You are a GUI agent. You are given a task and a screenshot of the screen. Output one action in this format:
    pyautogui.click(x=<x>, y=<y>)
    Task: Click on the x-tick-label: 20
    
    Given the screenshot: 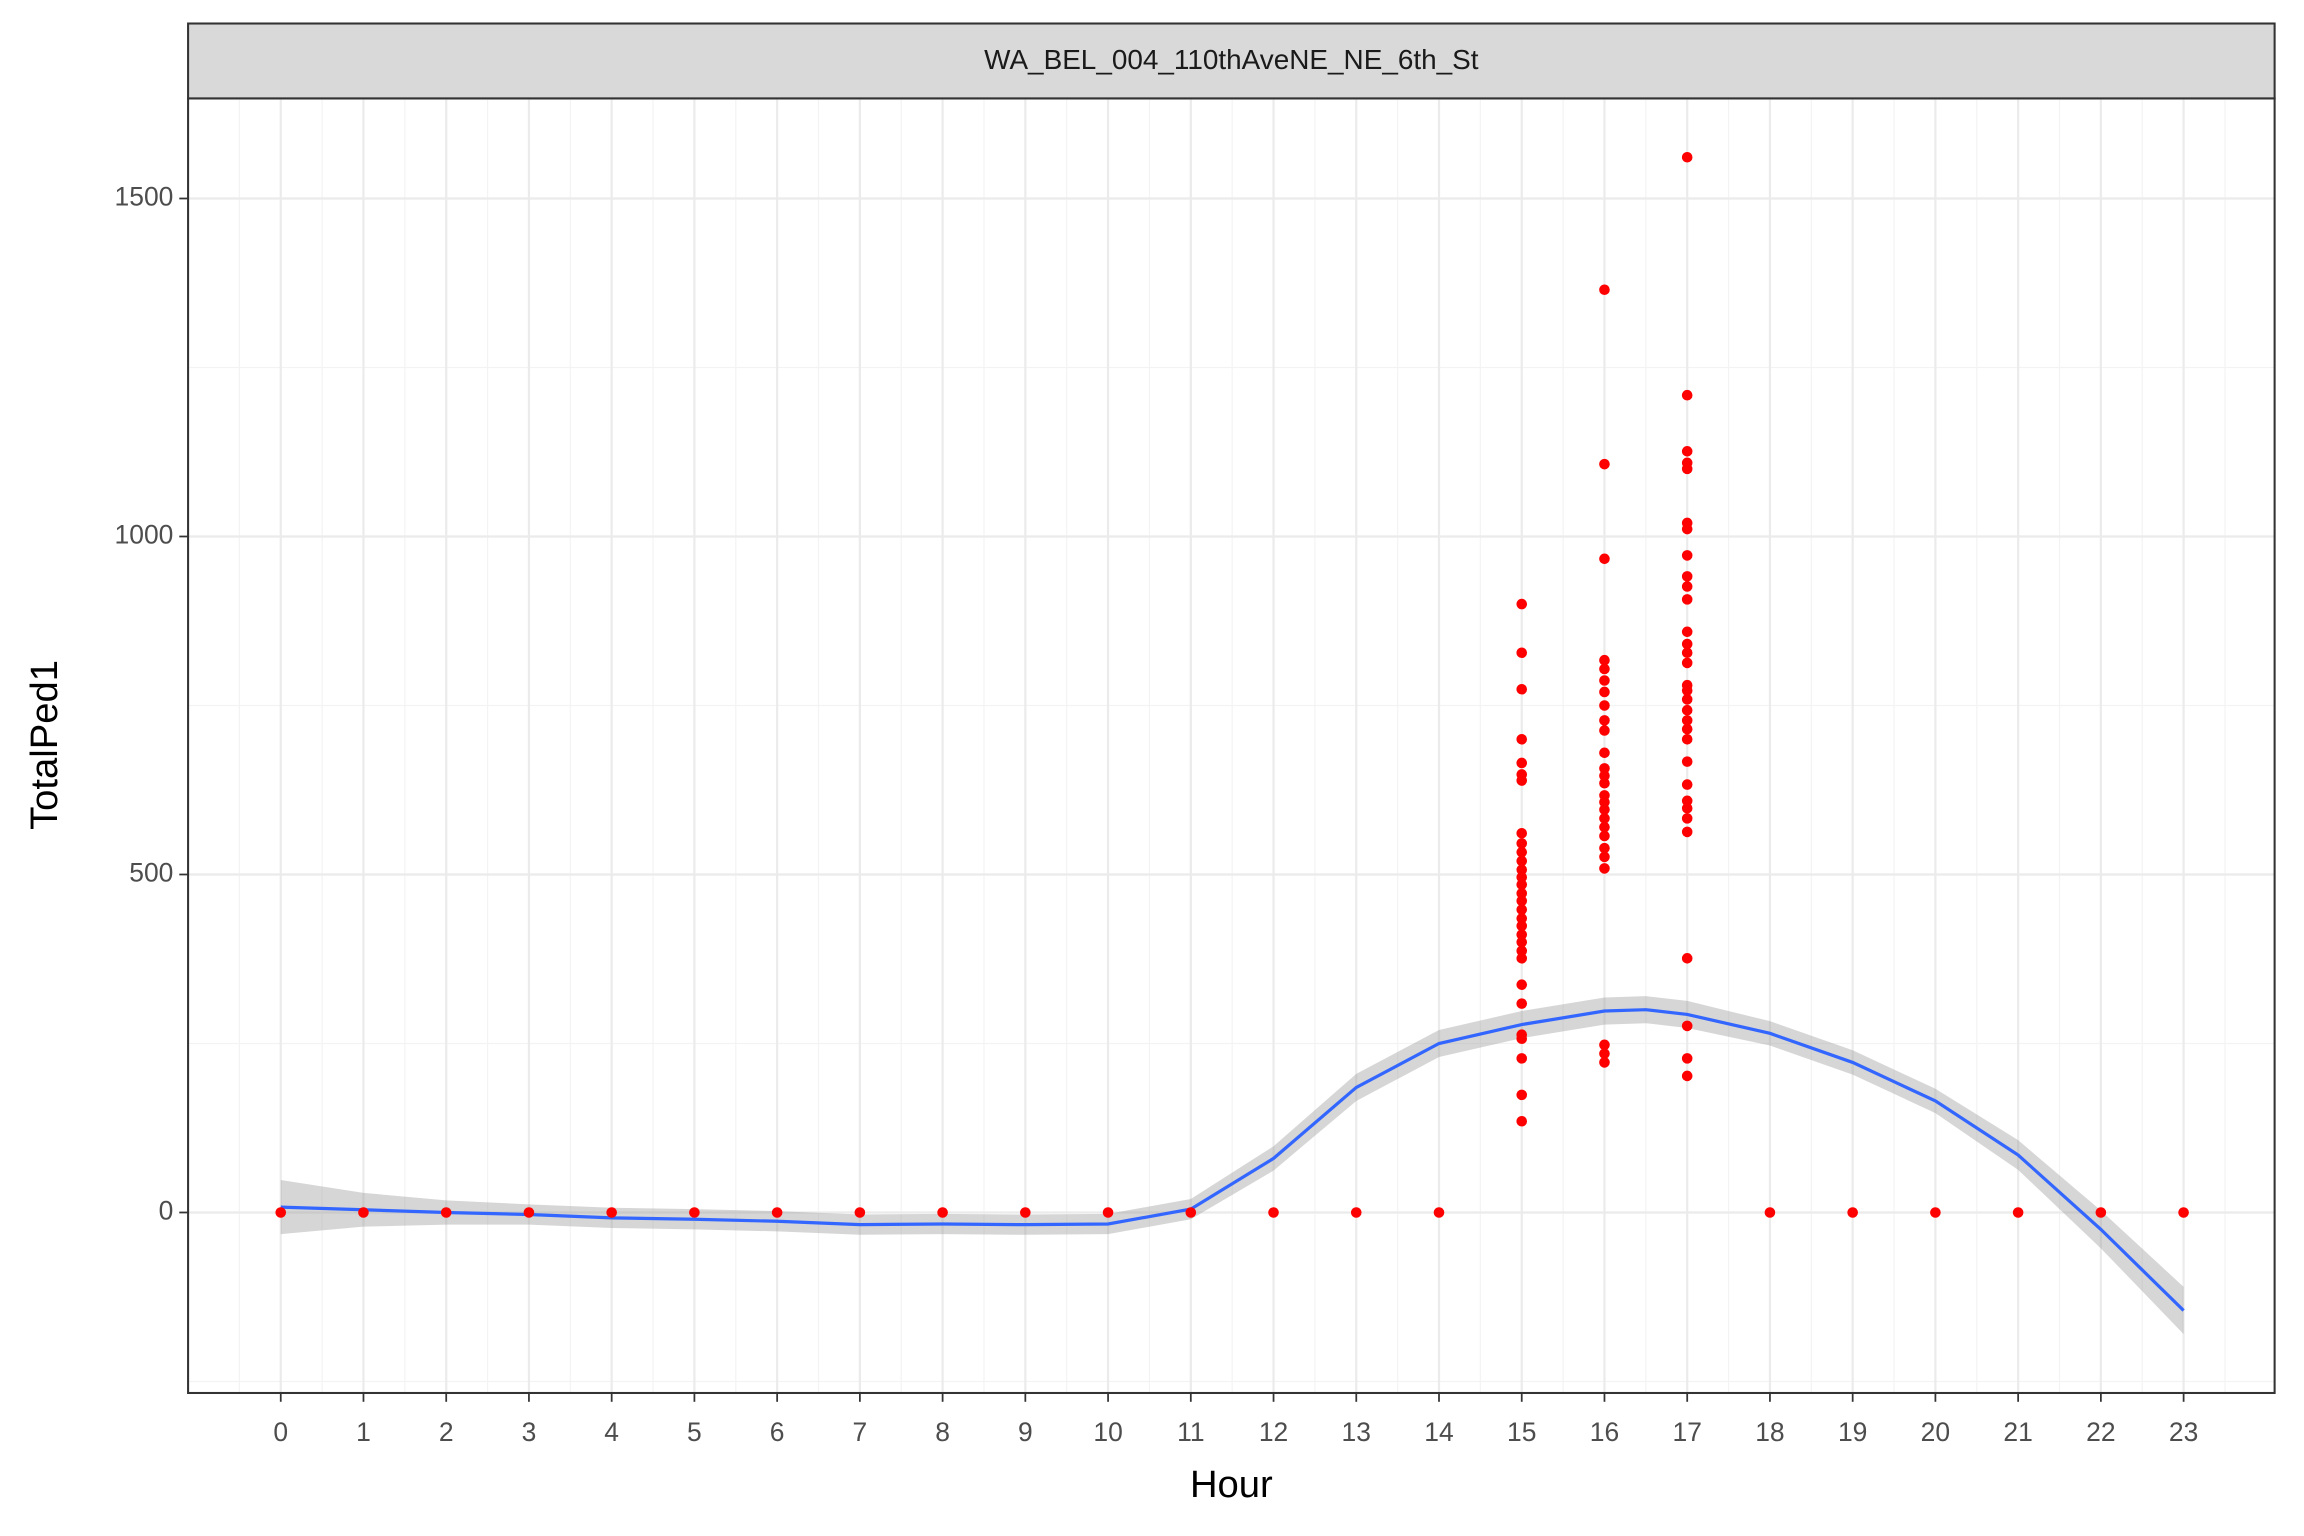 What is the action you would take?
    pyautogui.click(x=1935, y=1432)
    